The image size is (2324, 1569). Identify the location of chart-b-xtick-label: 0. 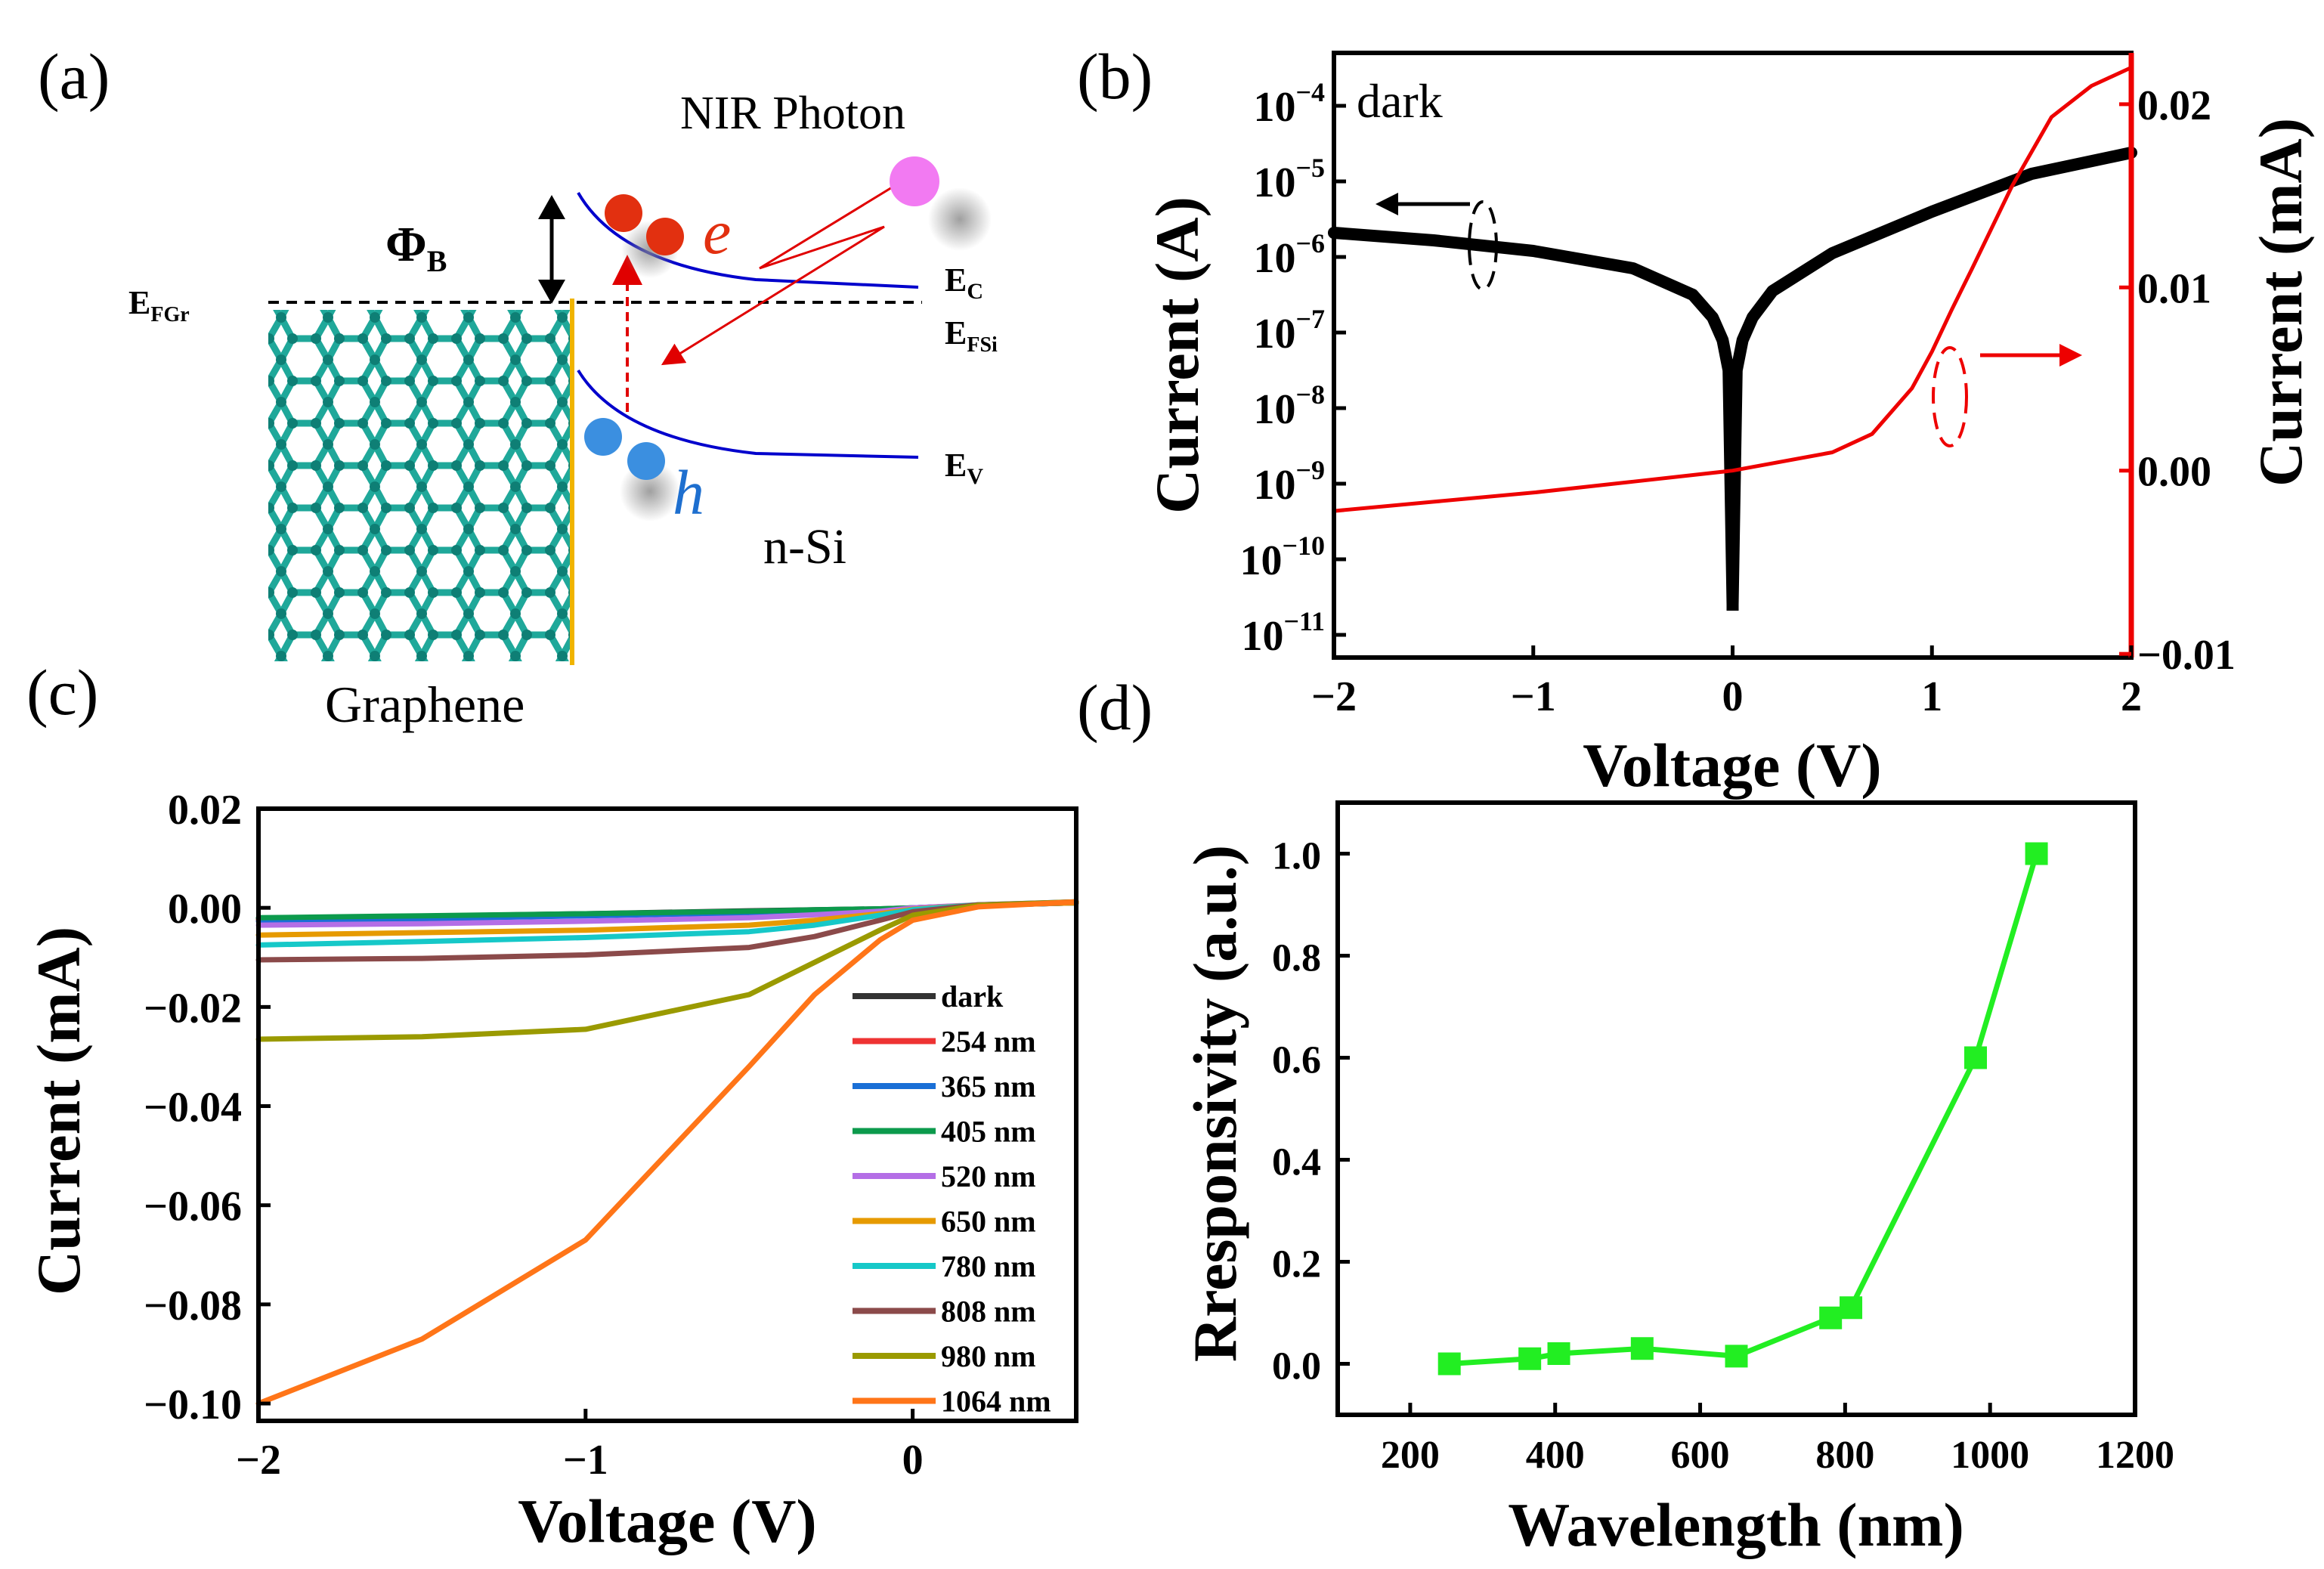
(1733, 697).